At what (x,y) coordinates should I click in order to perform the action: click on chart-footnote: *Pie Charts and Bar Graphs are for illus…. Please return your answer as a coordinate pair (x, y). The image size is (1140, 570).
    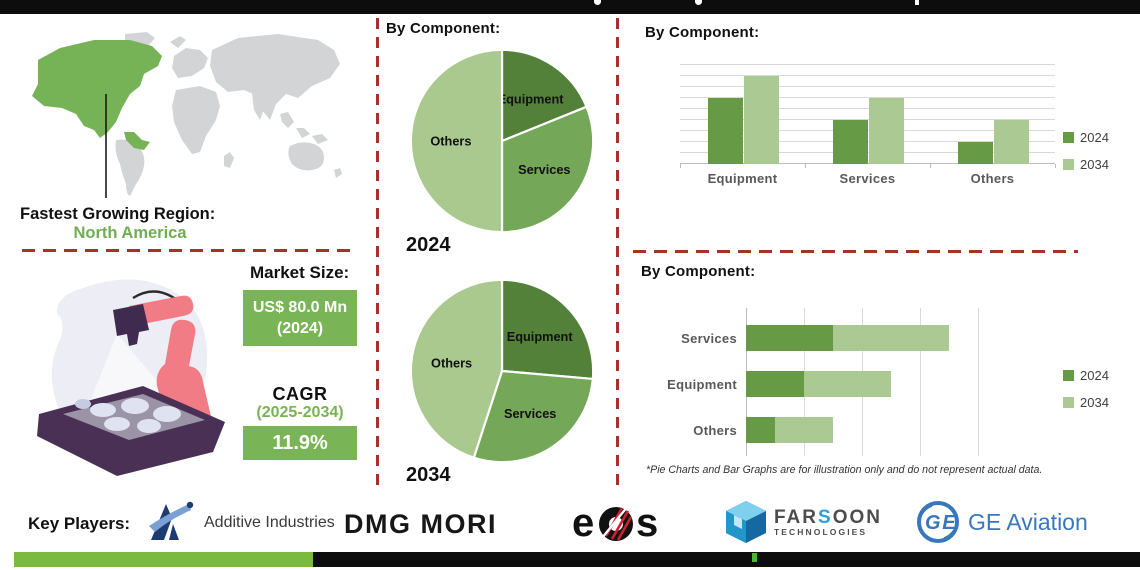
    Looking at the image, I should click on (844, 470).